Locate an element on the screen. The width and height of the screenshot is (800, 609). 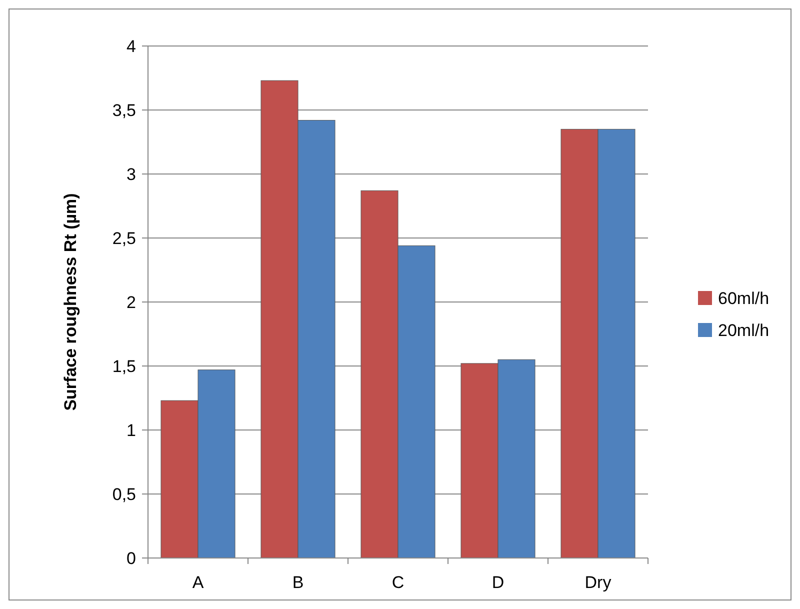
y-axis-title: Surface roughness Rt (µm) is located at coordinates (70, 302).